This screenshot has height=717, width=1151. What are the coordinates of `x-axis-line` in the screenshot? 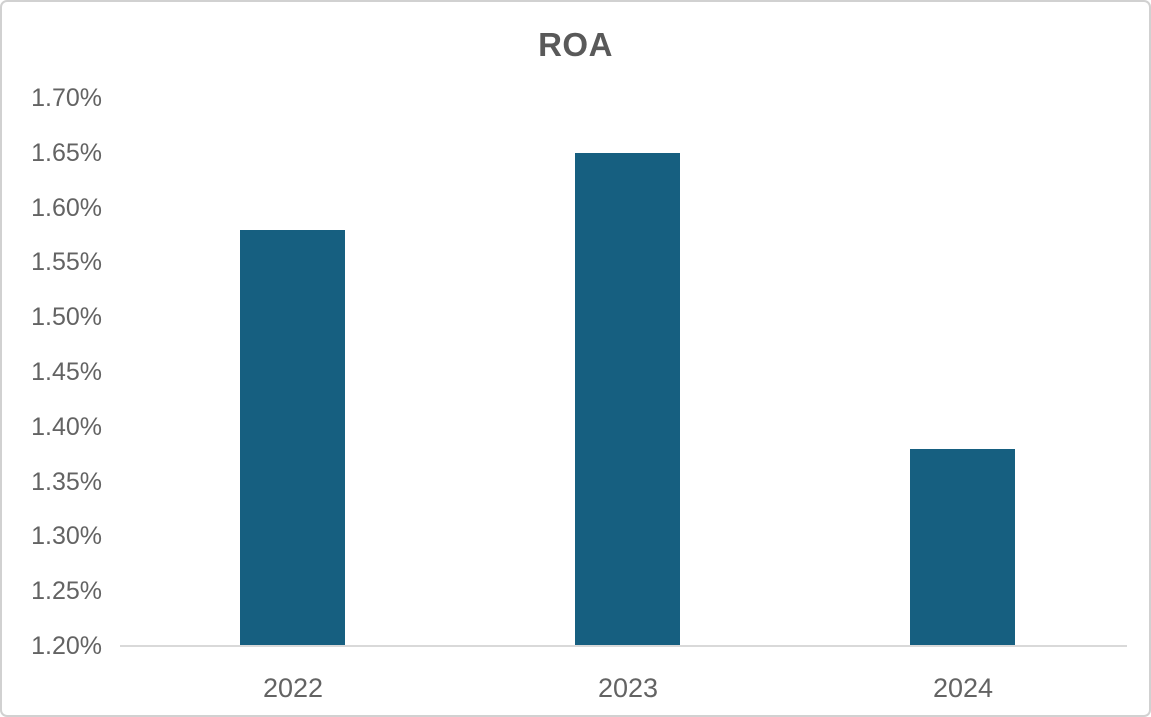 It's located at (623, 646).